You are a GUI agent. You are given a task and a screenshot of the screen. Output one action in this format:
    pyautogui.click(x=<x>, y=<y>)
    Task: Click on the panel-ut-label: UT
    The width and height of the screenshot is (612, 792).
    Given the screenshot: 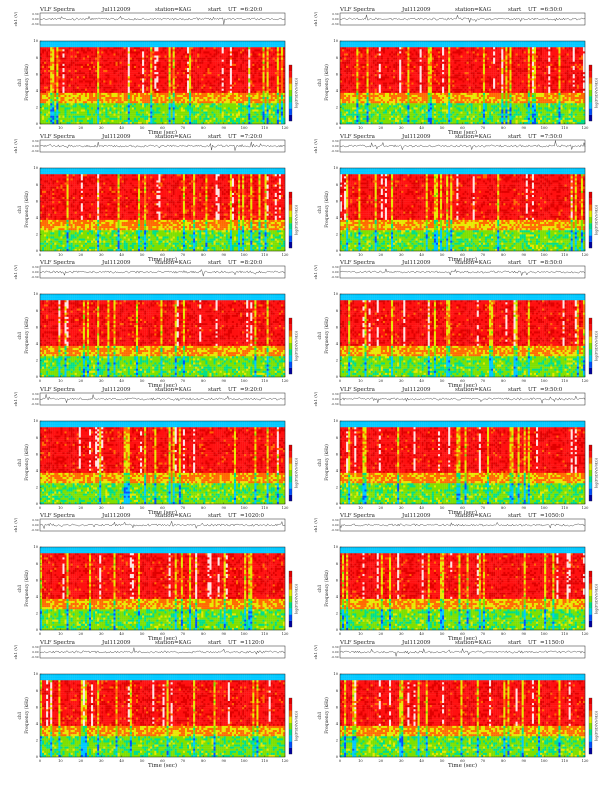 What is the action you would take?
    pyautogui.click(x=532, y=10)
    